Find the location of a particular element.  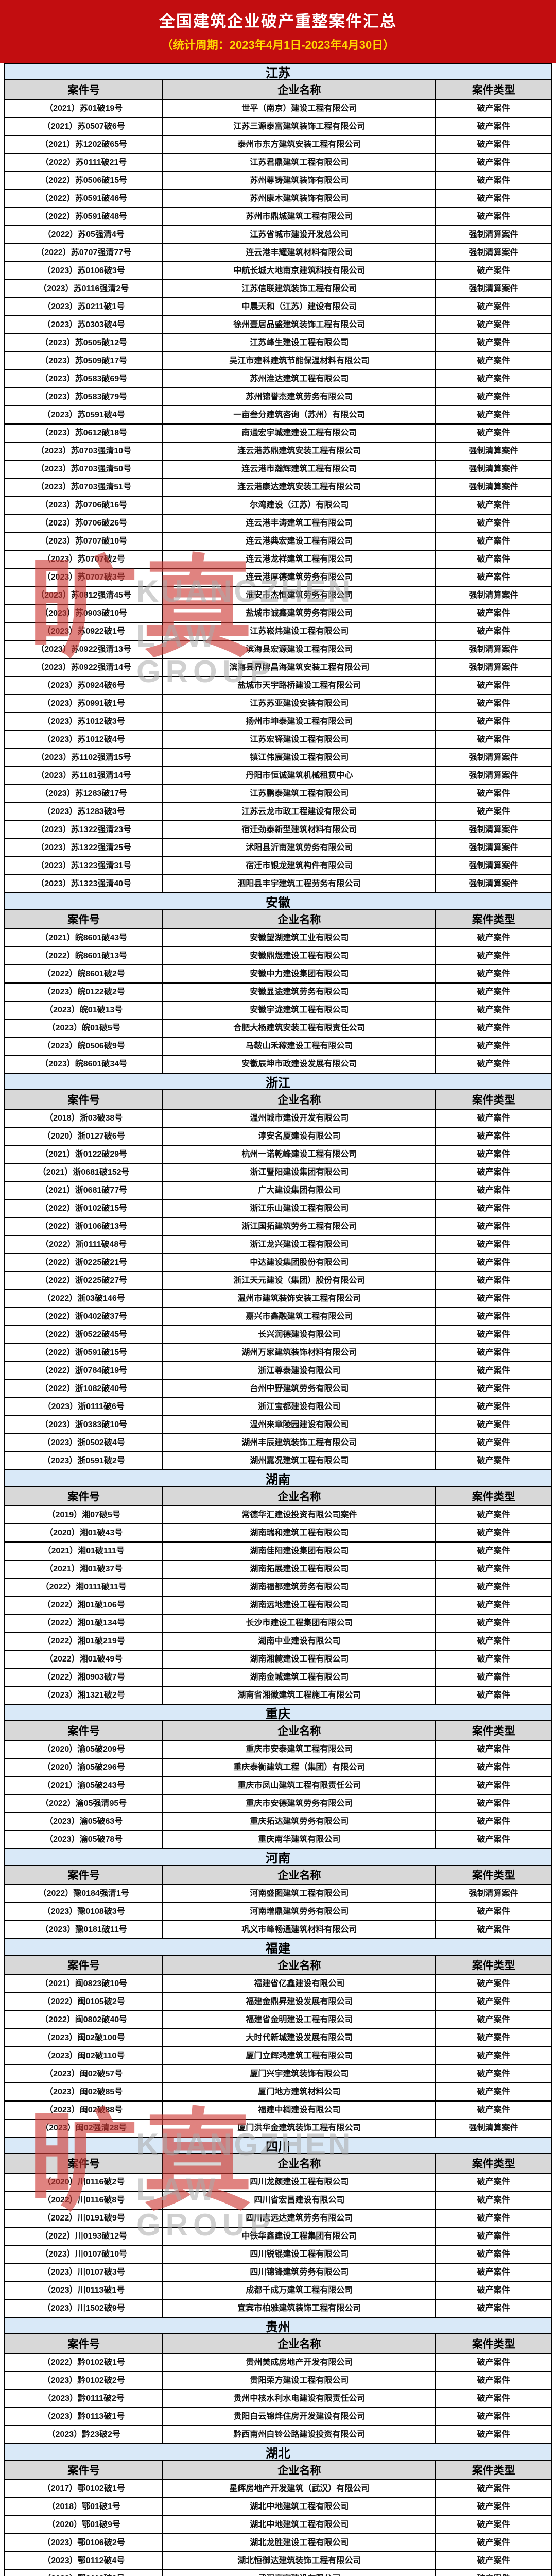

table-row: （2023）闽02破100号 大时代新城建设发展有限公司 破产案件 is located at coordinates (278, 2039).